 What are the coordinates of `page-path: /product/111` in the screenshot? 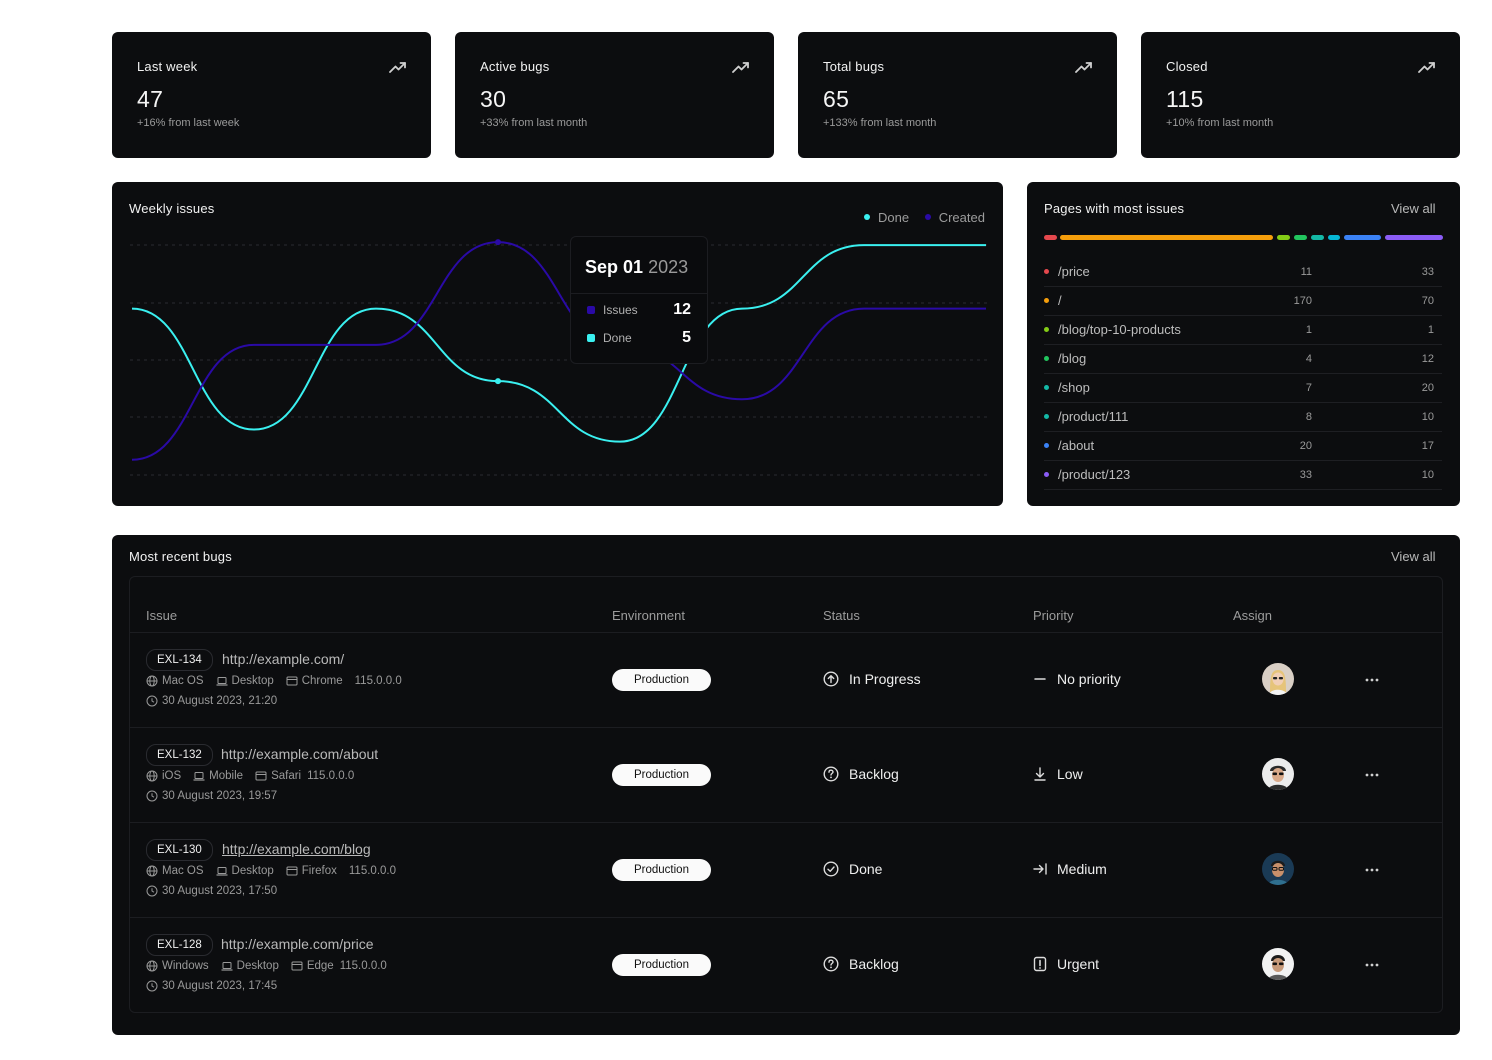 It's located at (1093, 416).